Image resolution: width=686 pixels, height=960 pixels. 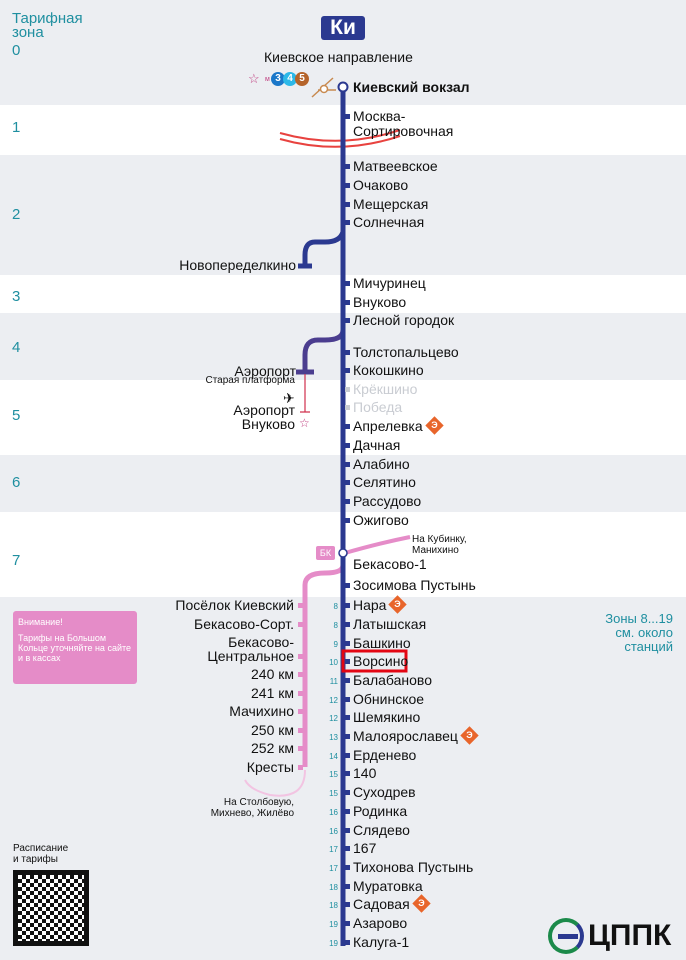 What do you see at coordinates (376, 445) in the screenshot?
I see `station: Дачная` at bounding box center [376, 445].